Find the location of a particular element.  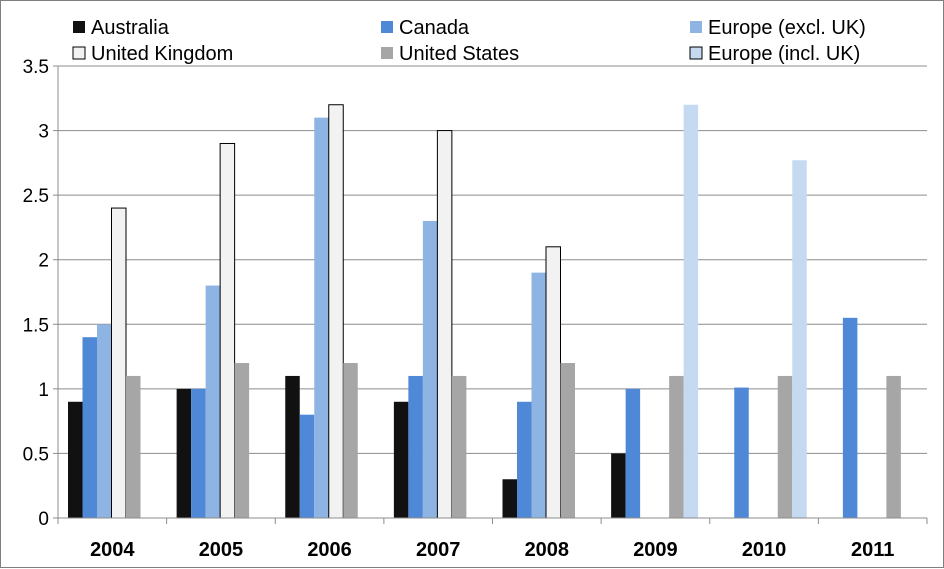

x-tick-label-2011: 2011 is located at coordinates (872, 550).